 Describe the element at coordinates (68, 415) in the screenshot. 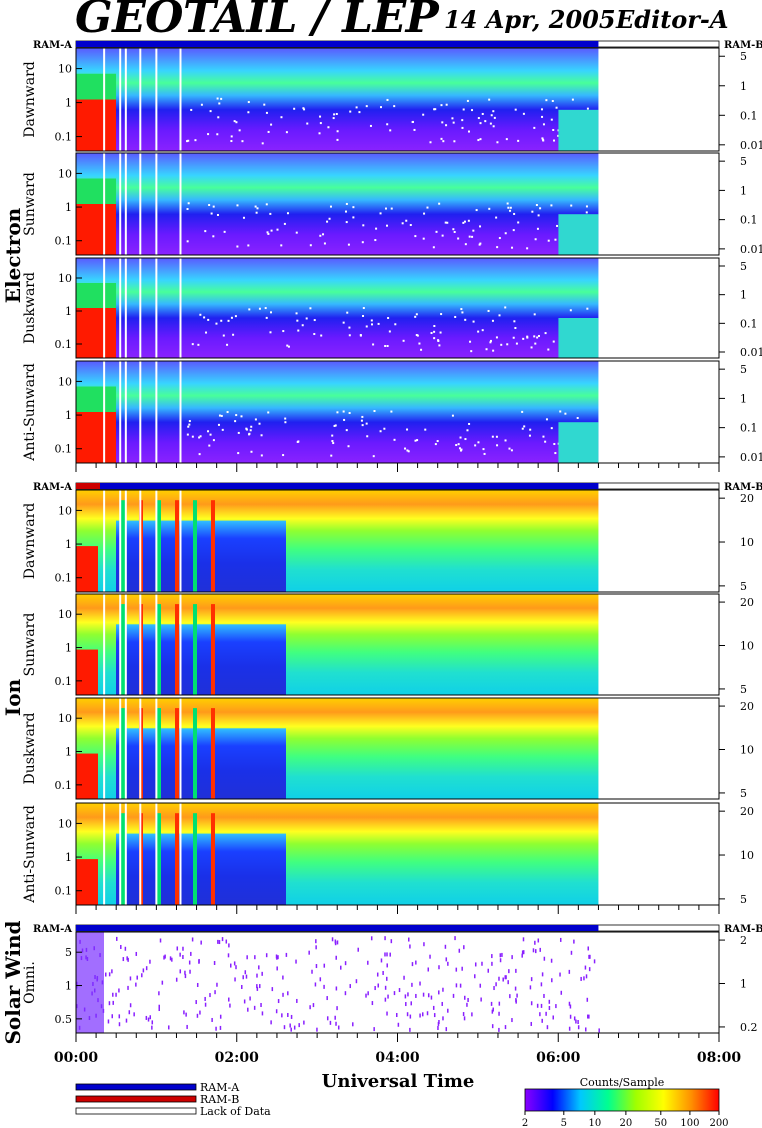

I see `left-tick-label: 1` at that location.